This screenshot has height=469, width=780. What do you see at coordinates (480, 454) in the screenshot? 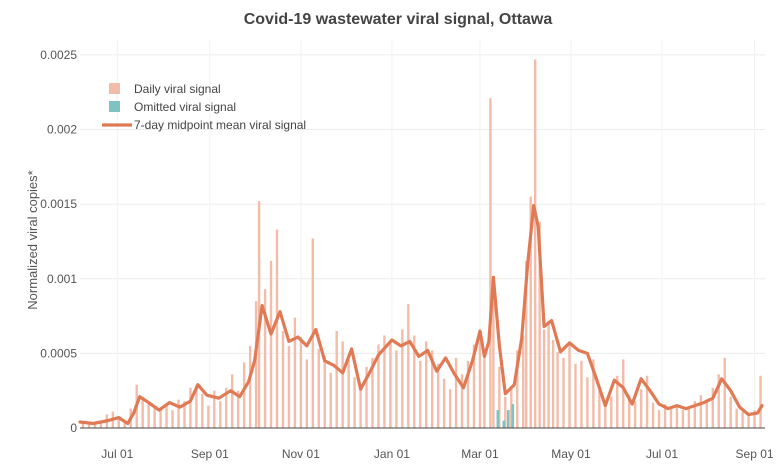
I see `x-tick-label: Mar 01` at bounding box center [480, 454].